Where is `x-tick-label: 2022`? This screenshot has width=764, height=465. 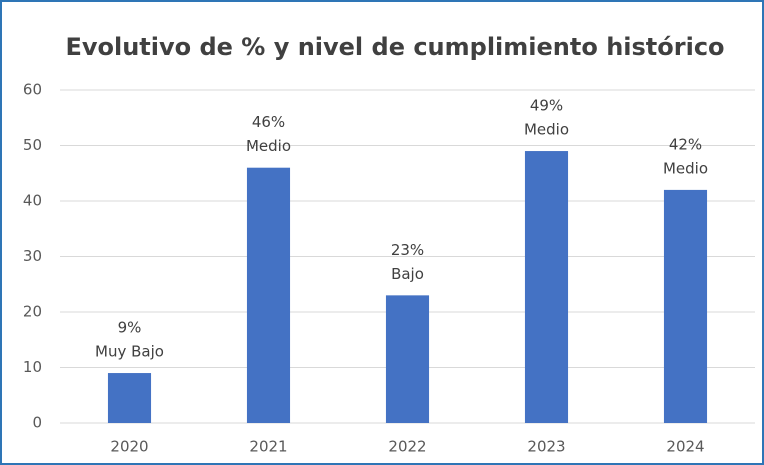 x-tick-label: 2022 is located at coordinates (407, 447).